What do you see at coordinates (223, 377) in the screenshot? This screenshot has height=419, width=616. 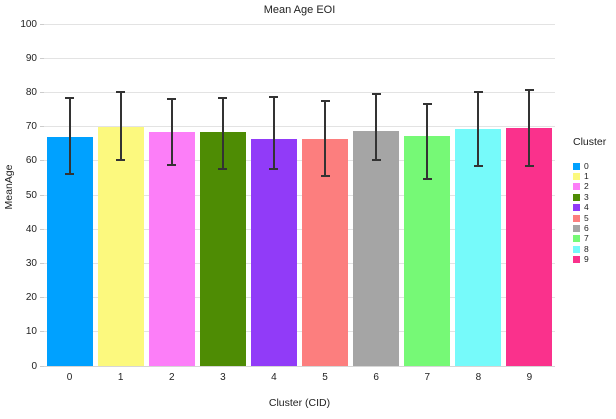 I see `x-tick-label: 3` at bounding box center [223, 377].